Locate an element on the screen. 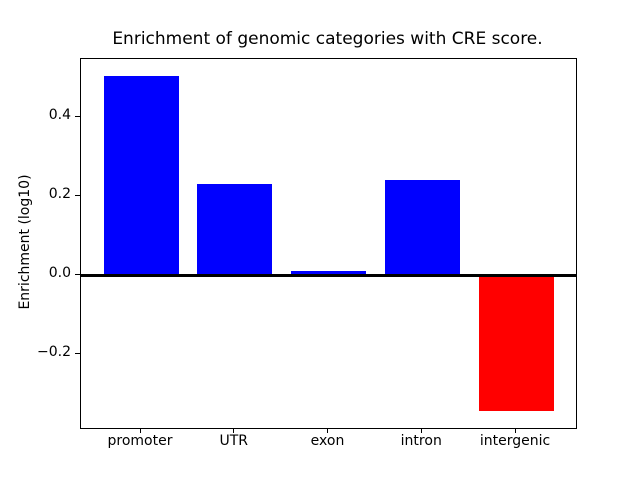  y-tick-label: 0.0 is located at coordinates (59, 273).